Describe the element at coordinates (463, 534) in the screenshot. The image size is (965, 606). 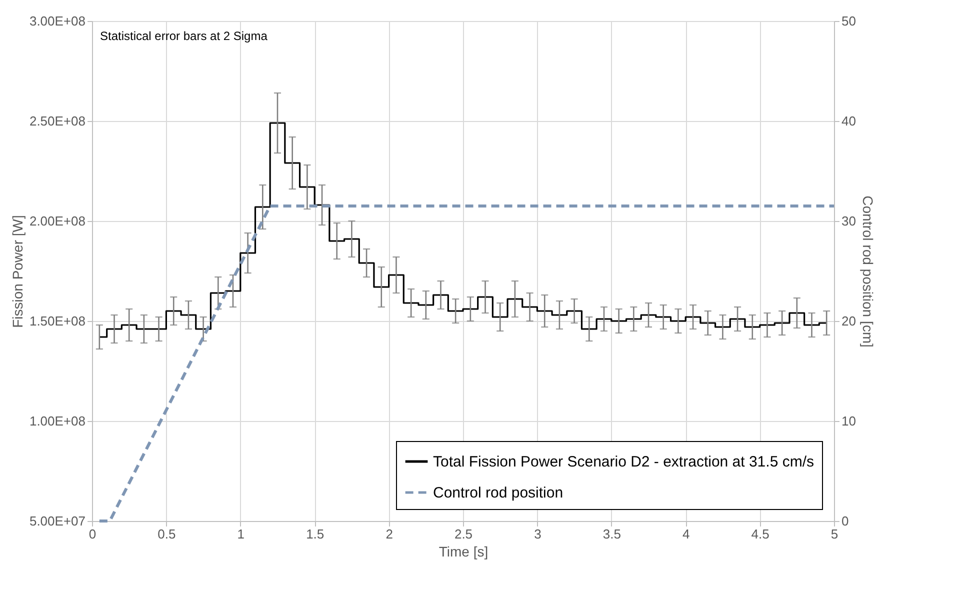
I see `x-tick-label: 2.5` at that location.